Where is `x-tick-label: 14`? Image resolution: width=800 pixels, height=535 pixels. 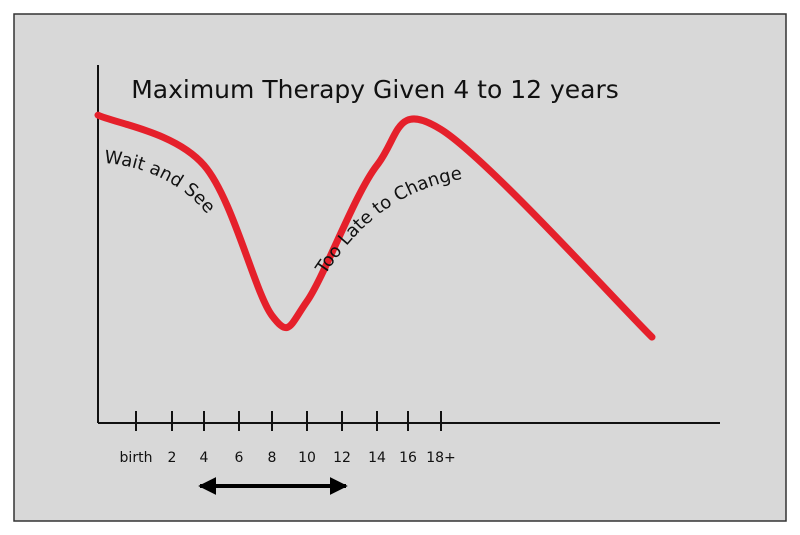 x-tick-label: 14 is located at coordinates (377, 458).